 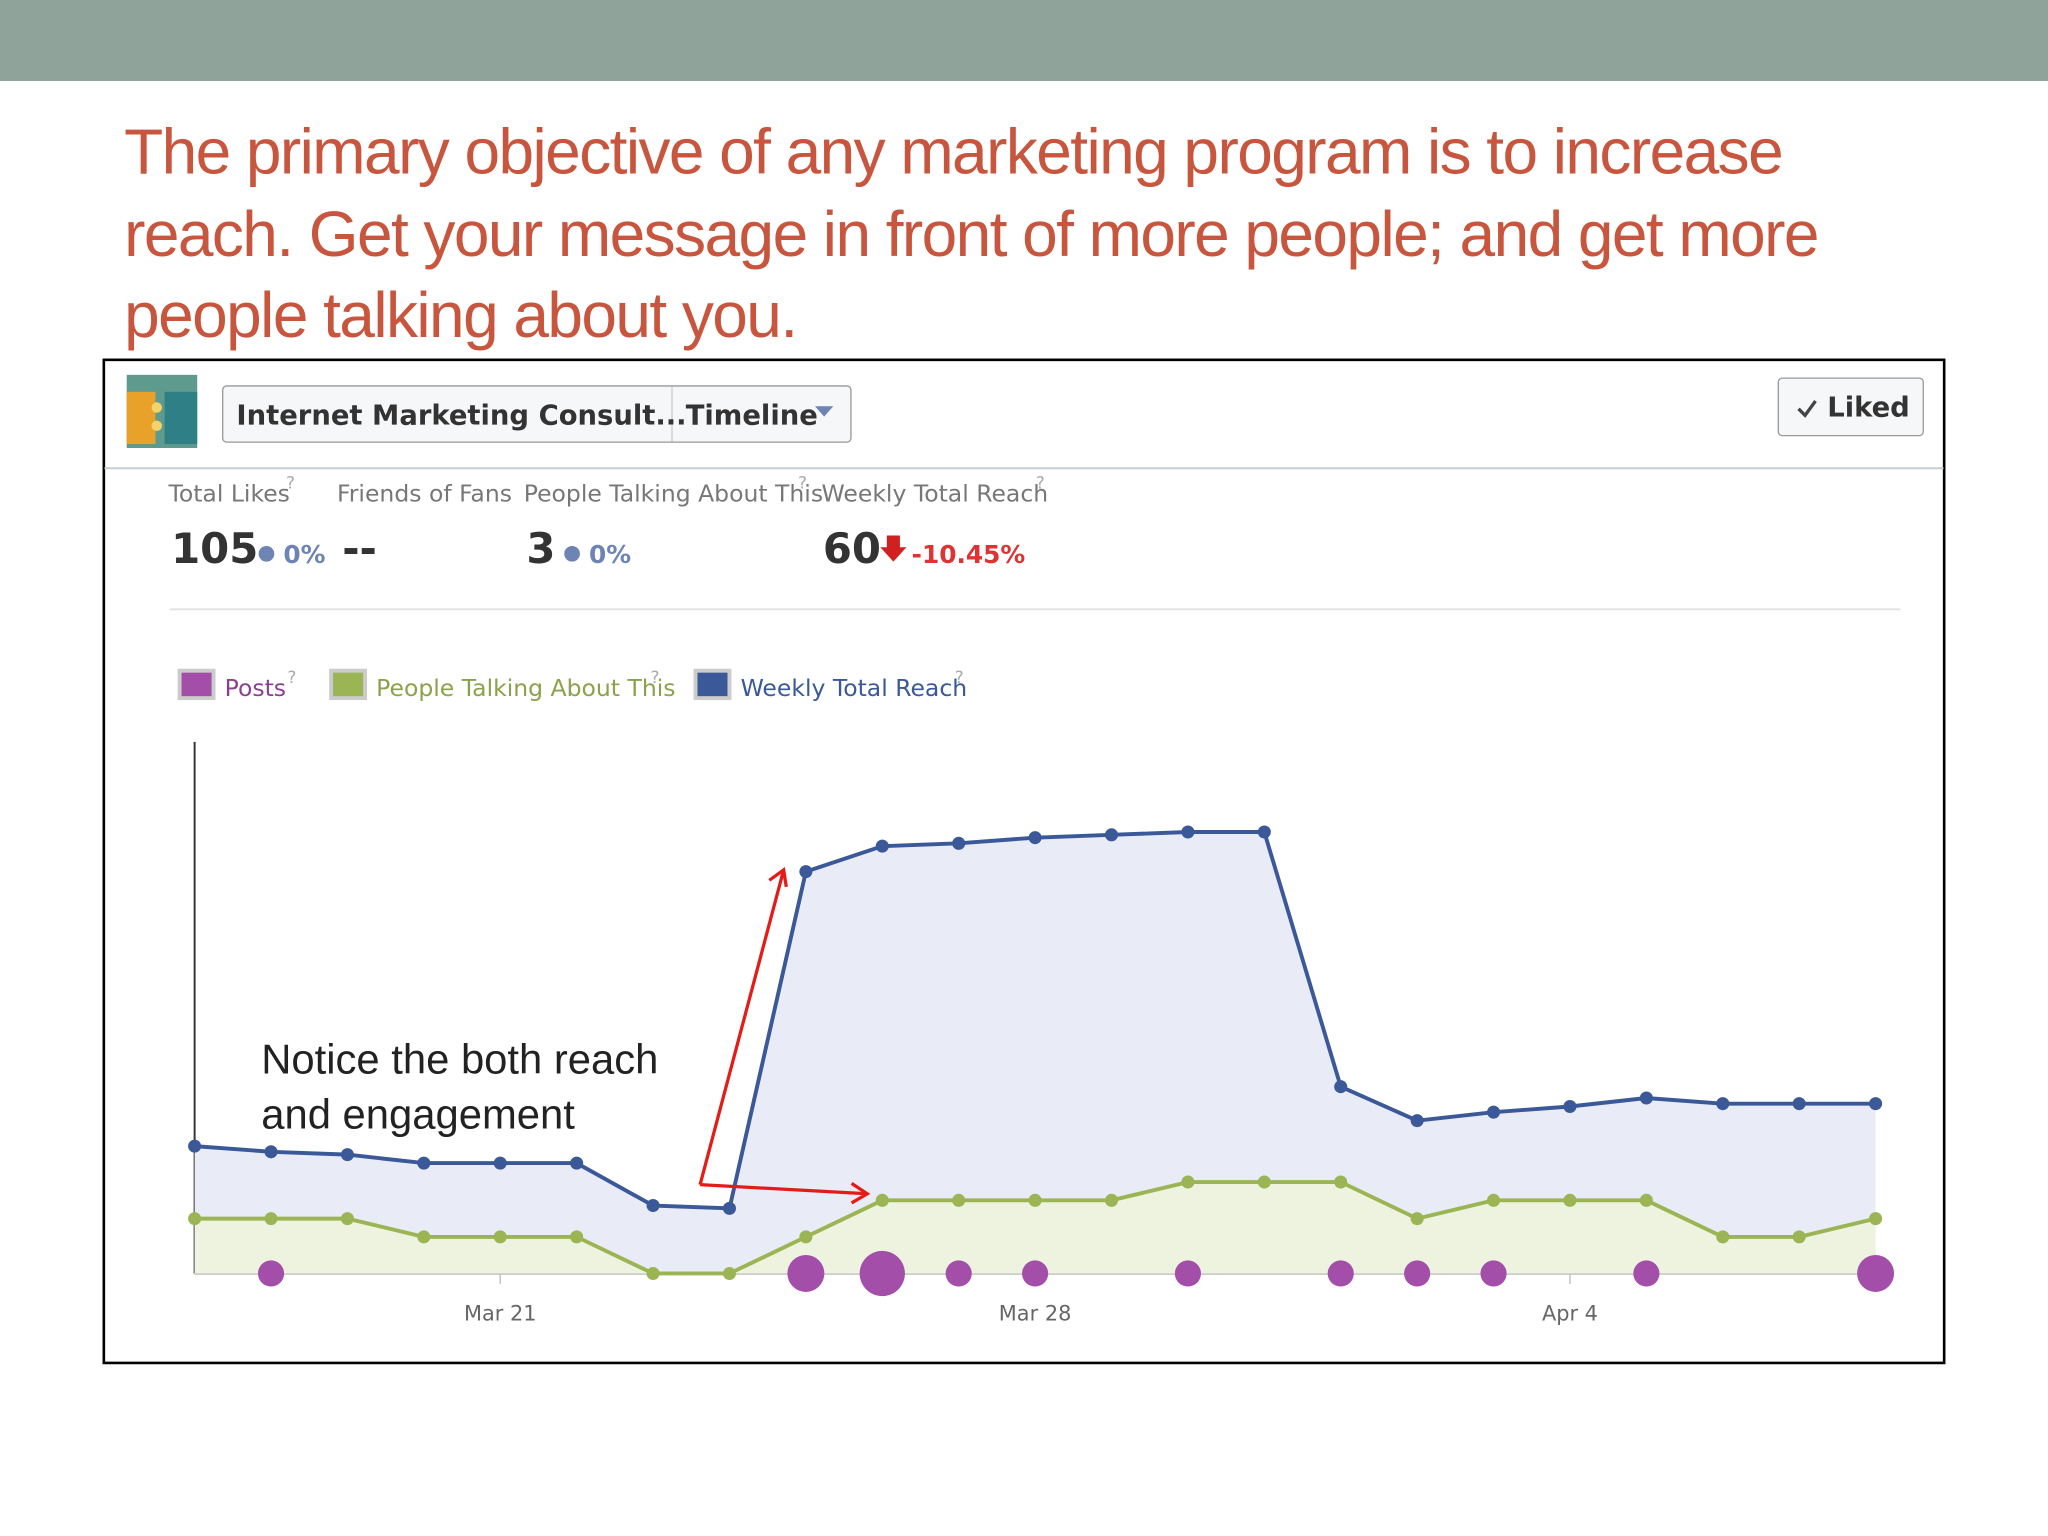 I want to click on legend-item: People Talking About This?, so click(x=502, y=685).